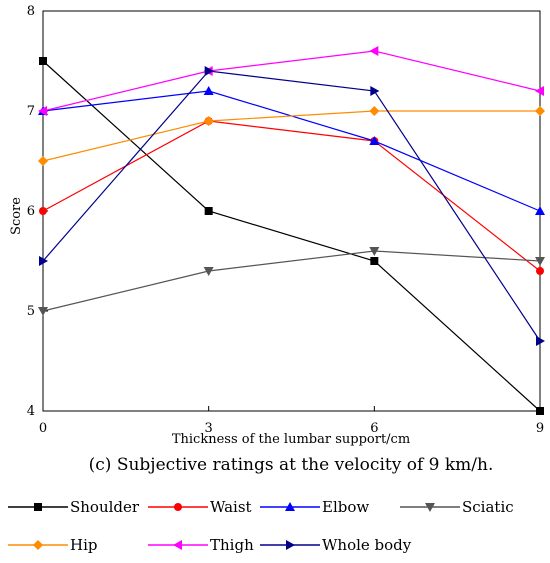  What do you see at coordinates (291, 81) in the screenshot?
I see `series-line-thigh` at bounding box center [291, 81].